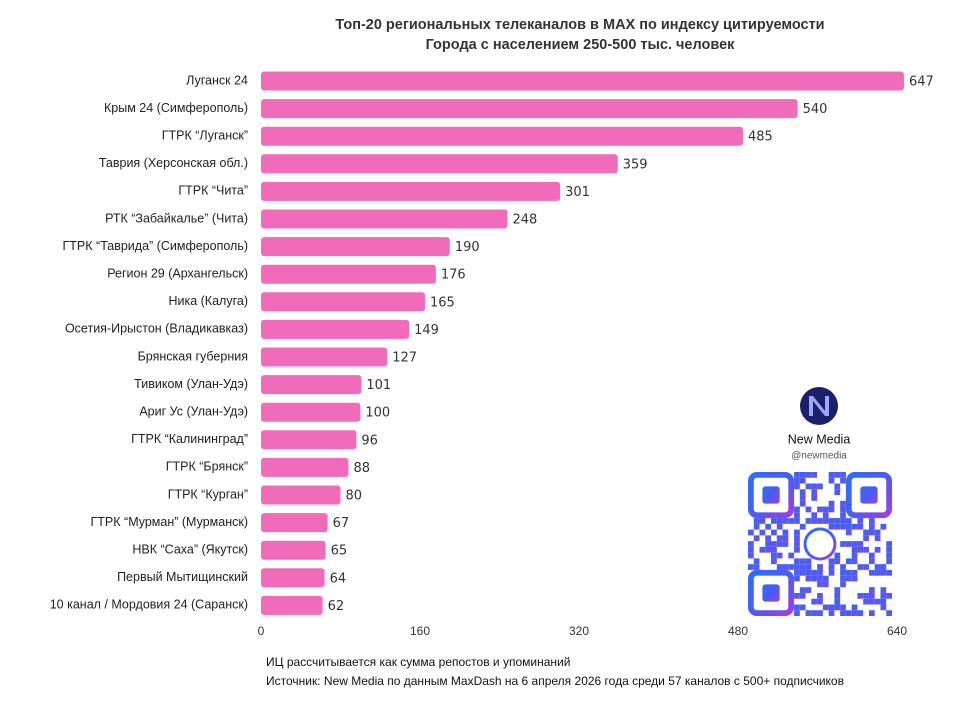 This screenshot has height=721, width=960. Describe the element at coordinates (149, 605) in the screenshot. I see `y-tick-label: 10 канал / Мордовия 24 (Саранск)` at that location.